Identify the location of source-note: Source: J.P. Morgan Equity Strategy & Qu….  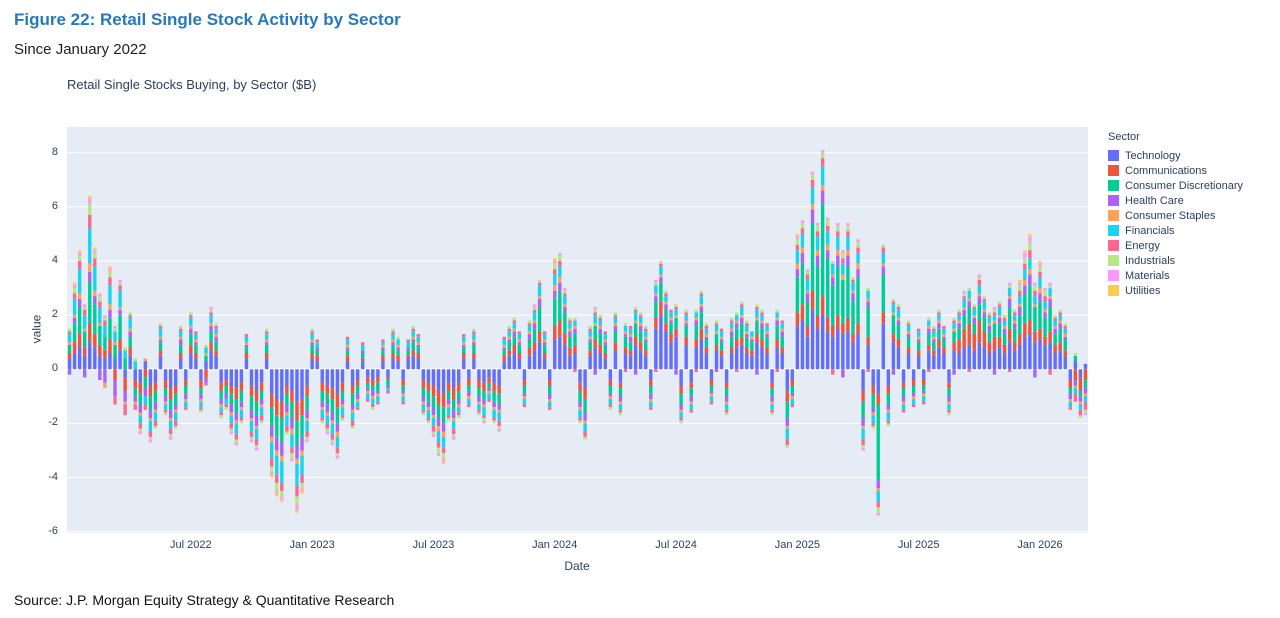
(204, 600).